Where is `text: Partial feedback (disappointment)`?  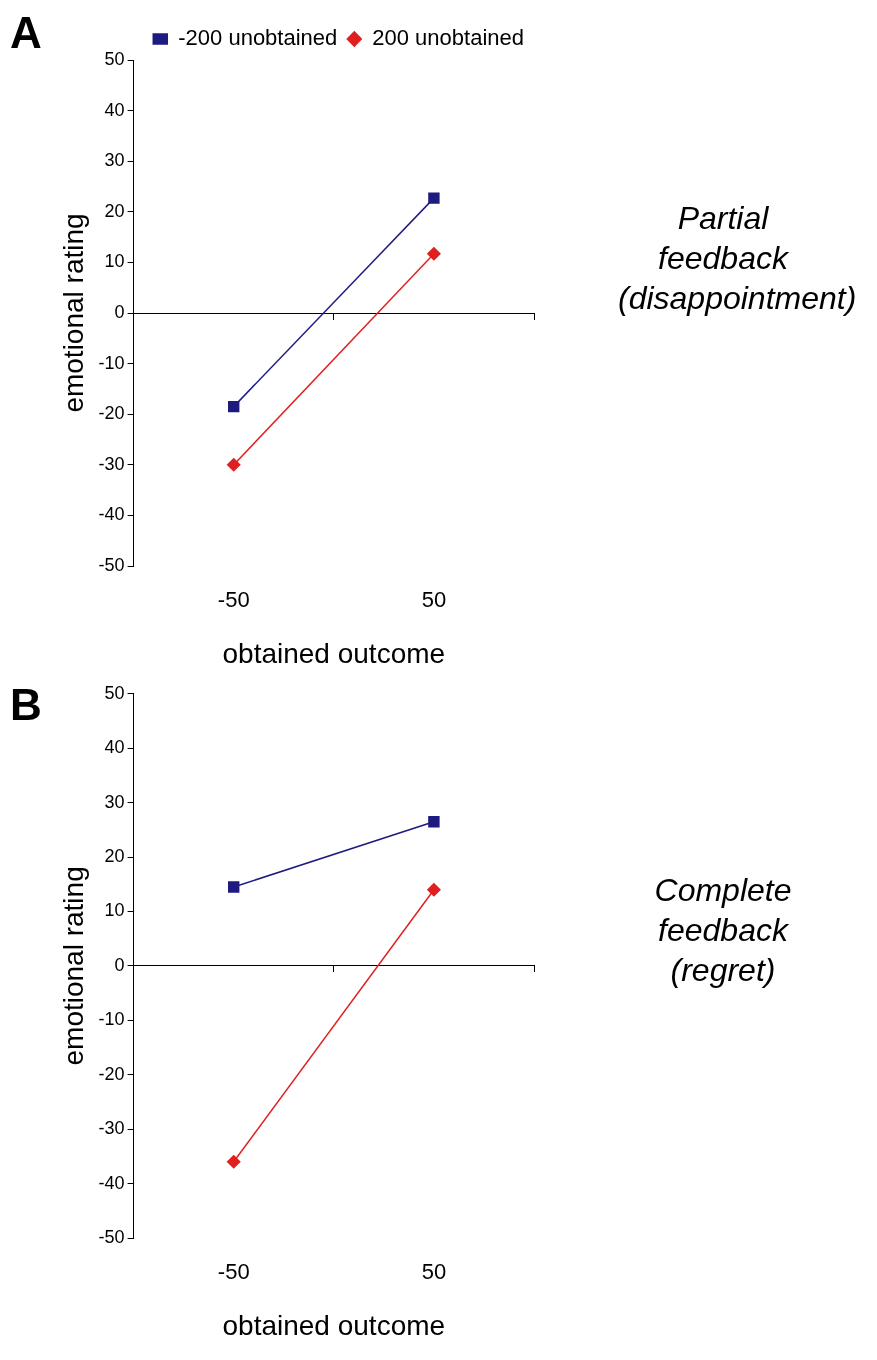
text: Partial feedback (disappointment) is located at coordinates (737, 258).